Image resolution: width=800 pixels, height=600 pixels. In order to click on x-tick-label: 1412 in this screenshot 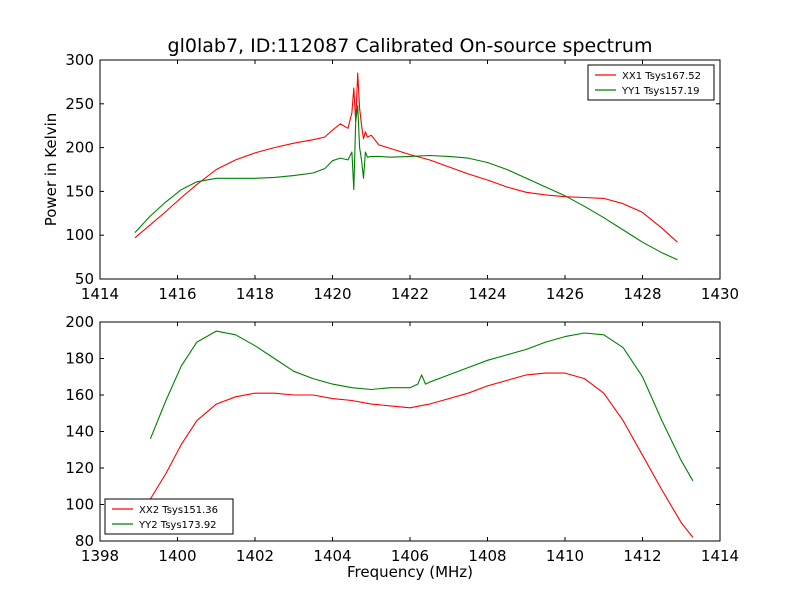, I will do `click(642, 556)`.